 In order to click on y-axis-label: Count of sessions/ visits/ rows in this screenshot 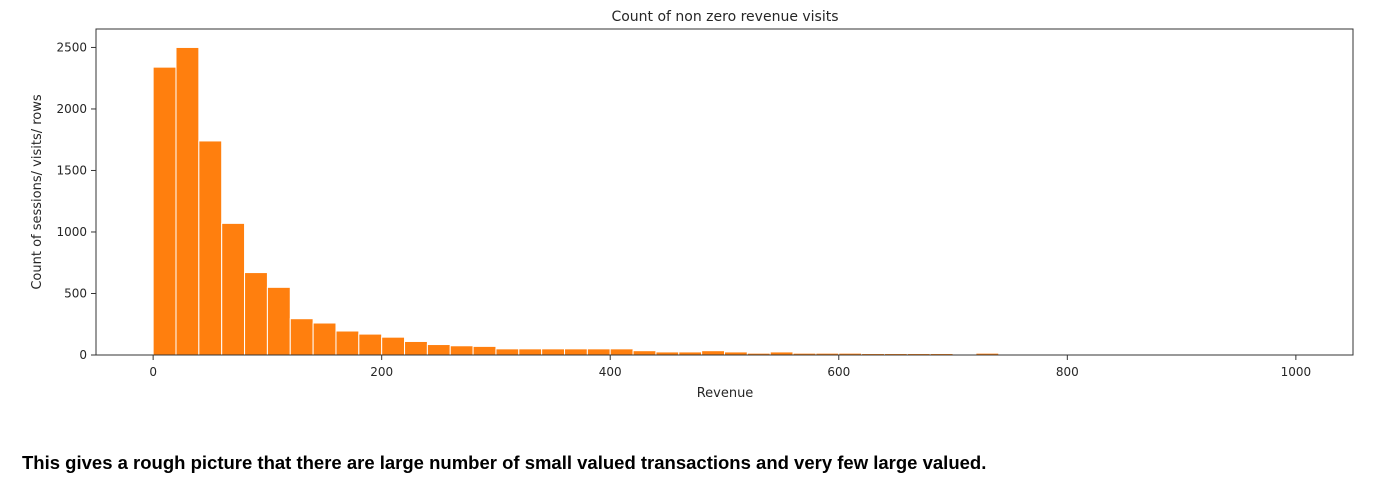, I will do `click(37, 192)`.